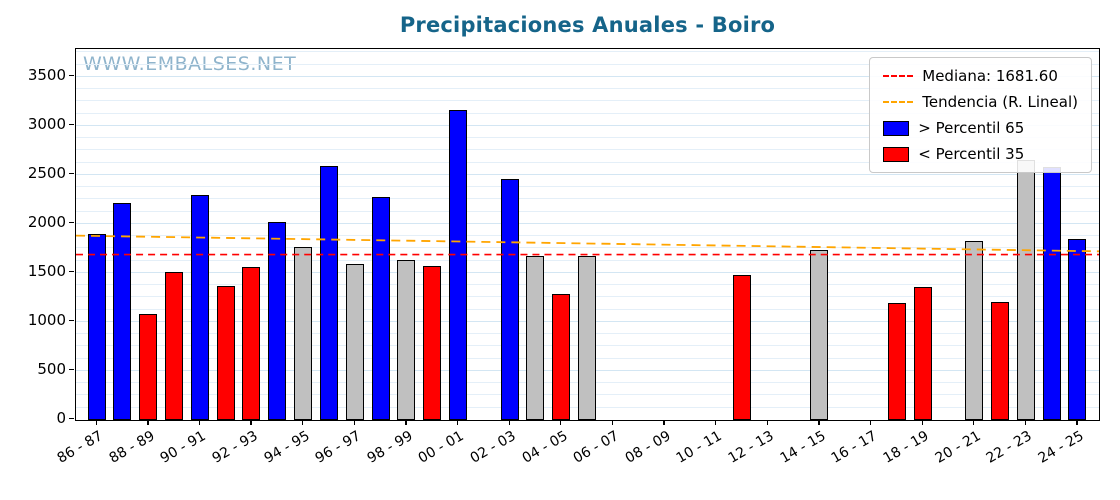  Describe the element at coordinates (338, 447) in the screenshot. I see `x-tick-label: 96 - 97` at that location.